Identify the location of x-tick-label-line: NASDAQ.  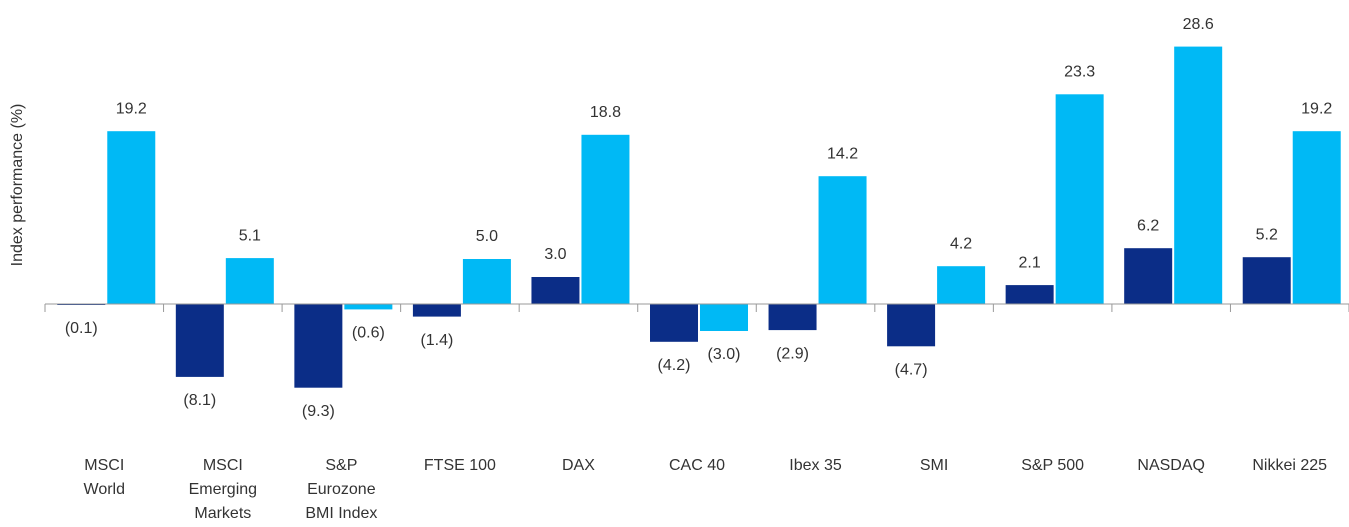
(1171, 465).